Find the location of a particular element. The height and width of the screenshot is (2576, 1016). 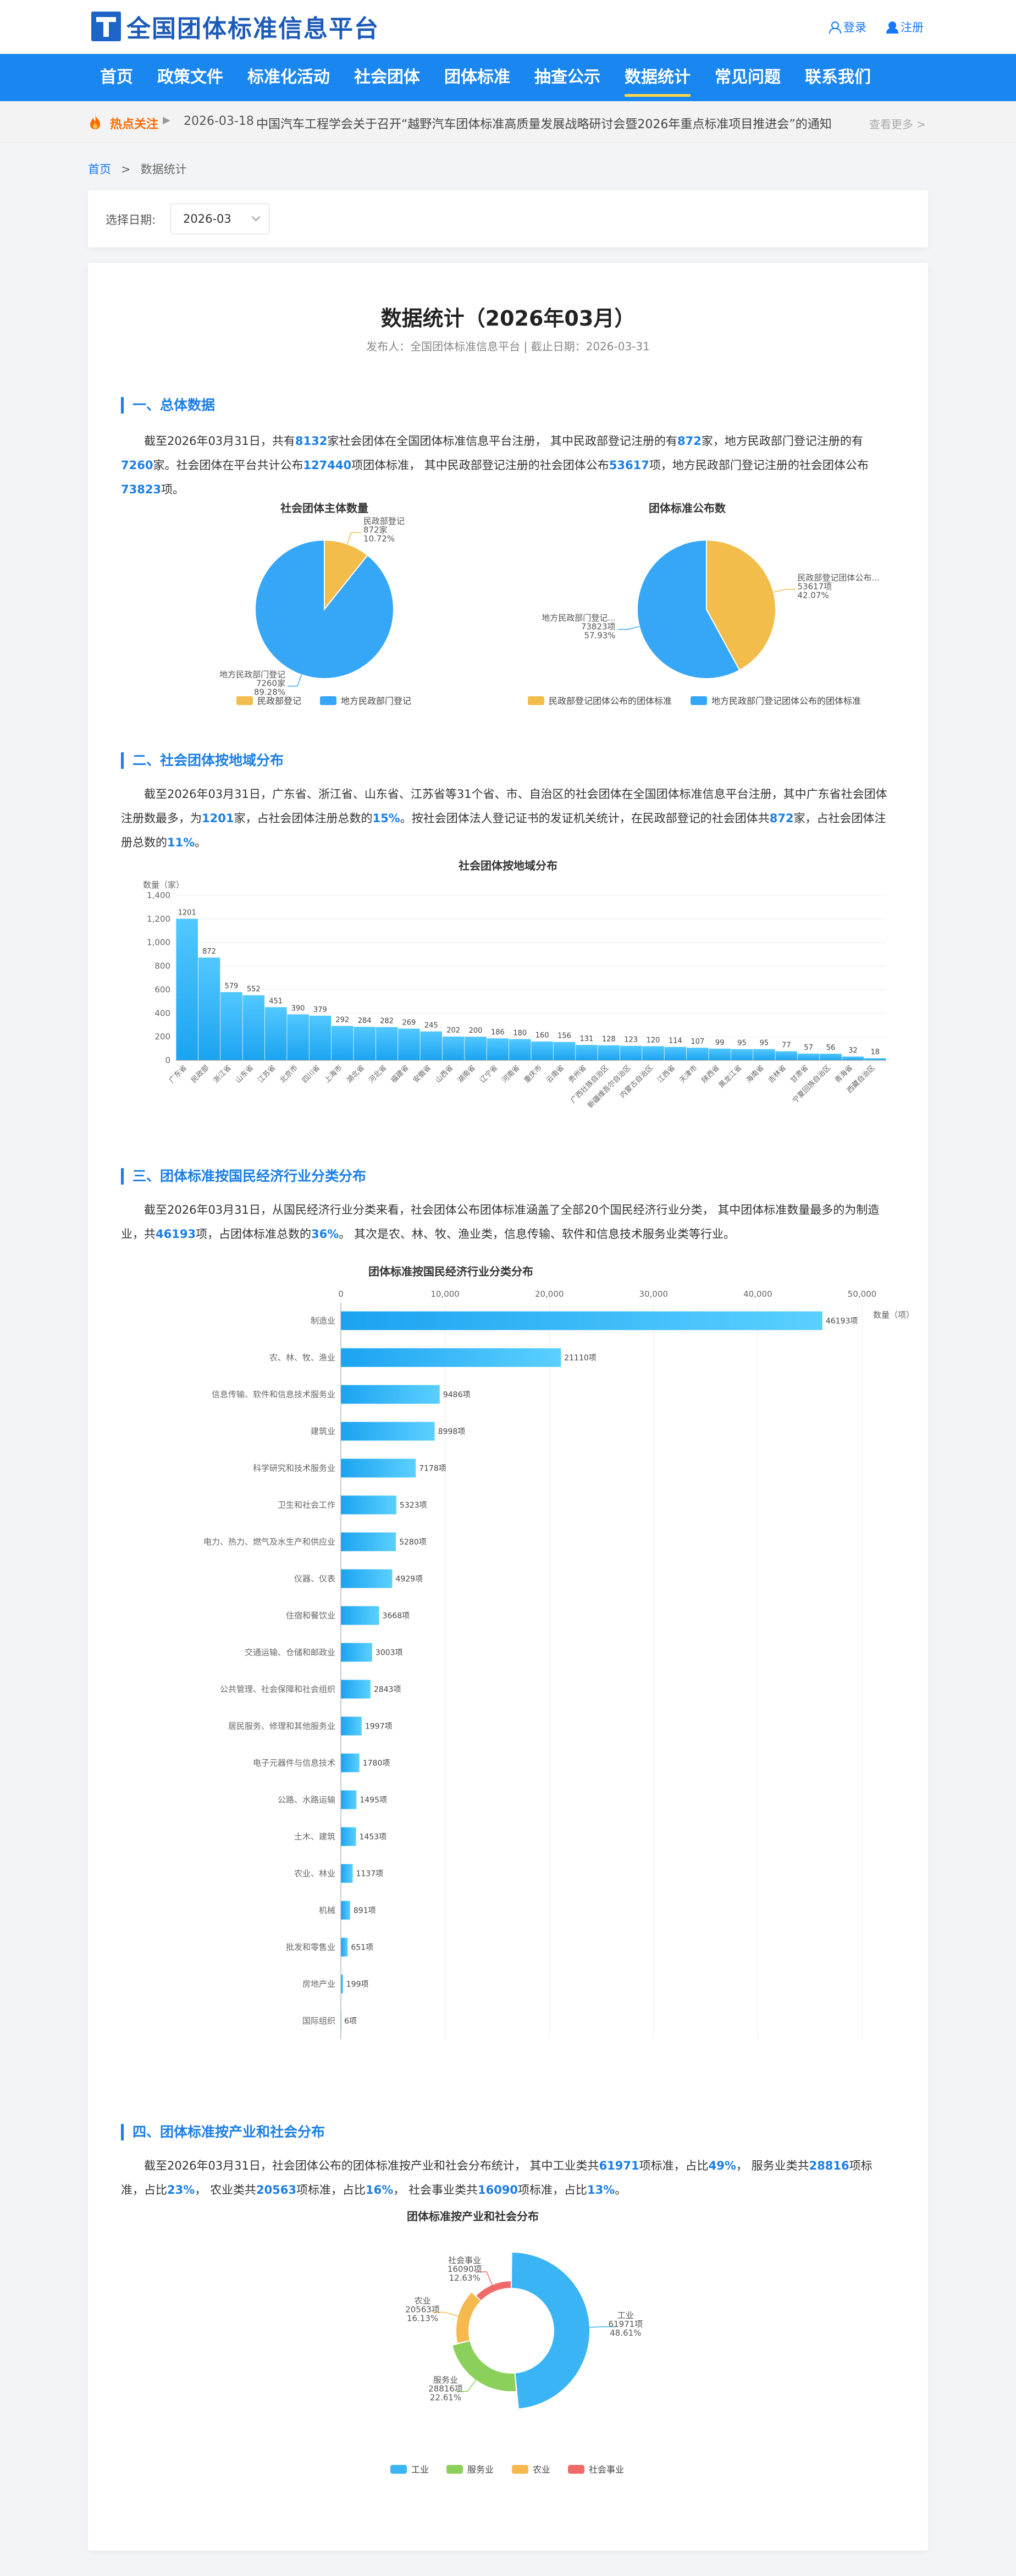

site-logo: 全国团体标准信息平台 is located at coordinates (235, 27).